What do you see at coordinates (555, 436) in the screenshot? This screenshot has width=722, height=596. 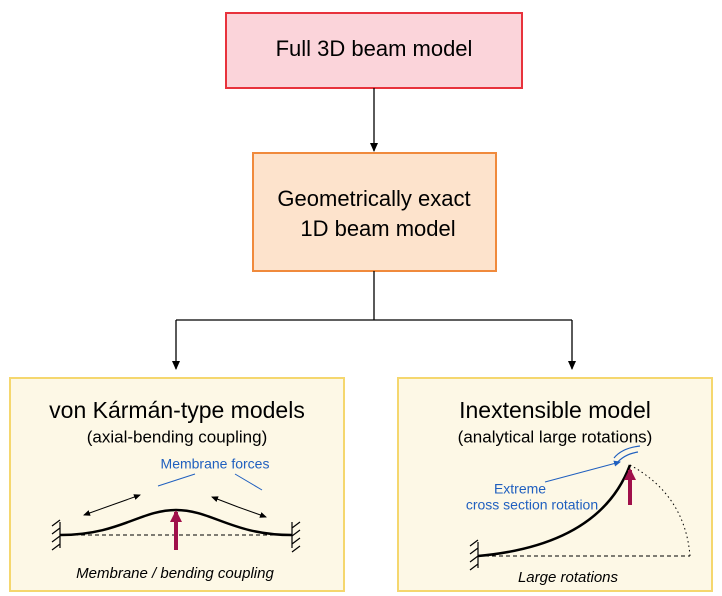 I see `box-subtitle: (analytical large rotations)` at bounding box center [555, 436].